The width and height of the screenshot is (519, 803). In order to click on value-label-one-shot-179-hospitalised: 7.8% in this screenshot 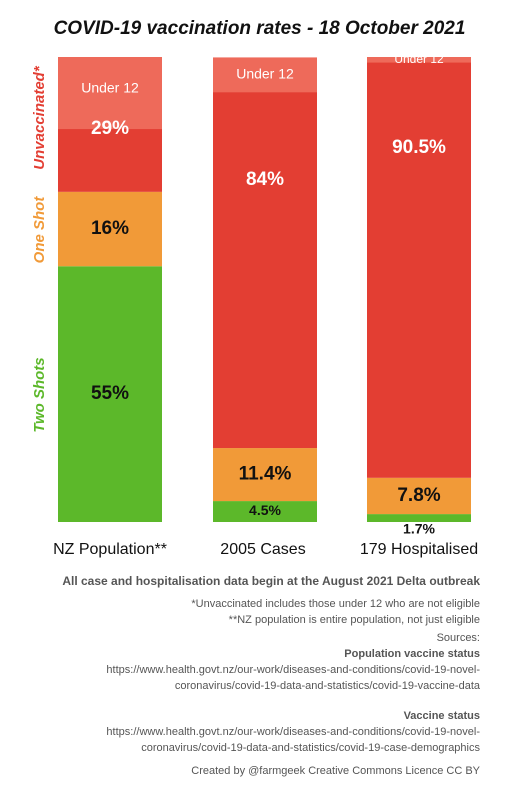, I will do `click(418, 495)`.